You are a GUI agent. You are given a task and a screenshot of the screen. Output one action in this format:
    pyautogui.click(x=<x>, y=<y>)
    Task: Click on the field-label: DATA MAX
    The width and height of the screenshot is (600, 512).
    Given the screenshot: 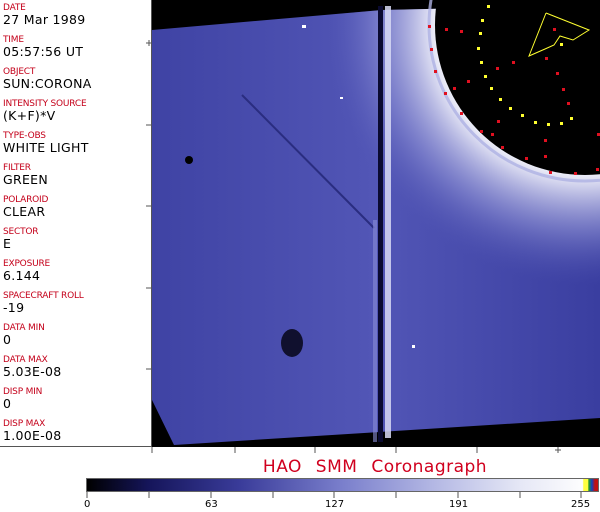 What is the action you would take?
    pyautogui.click(x=25, y=360)
    